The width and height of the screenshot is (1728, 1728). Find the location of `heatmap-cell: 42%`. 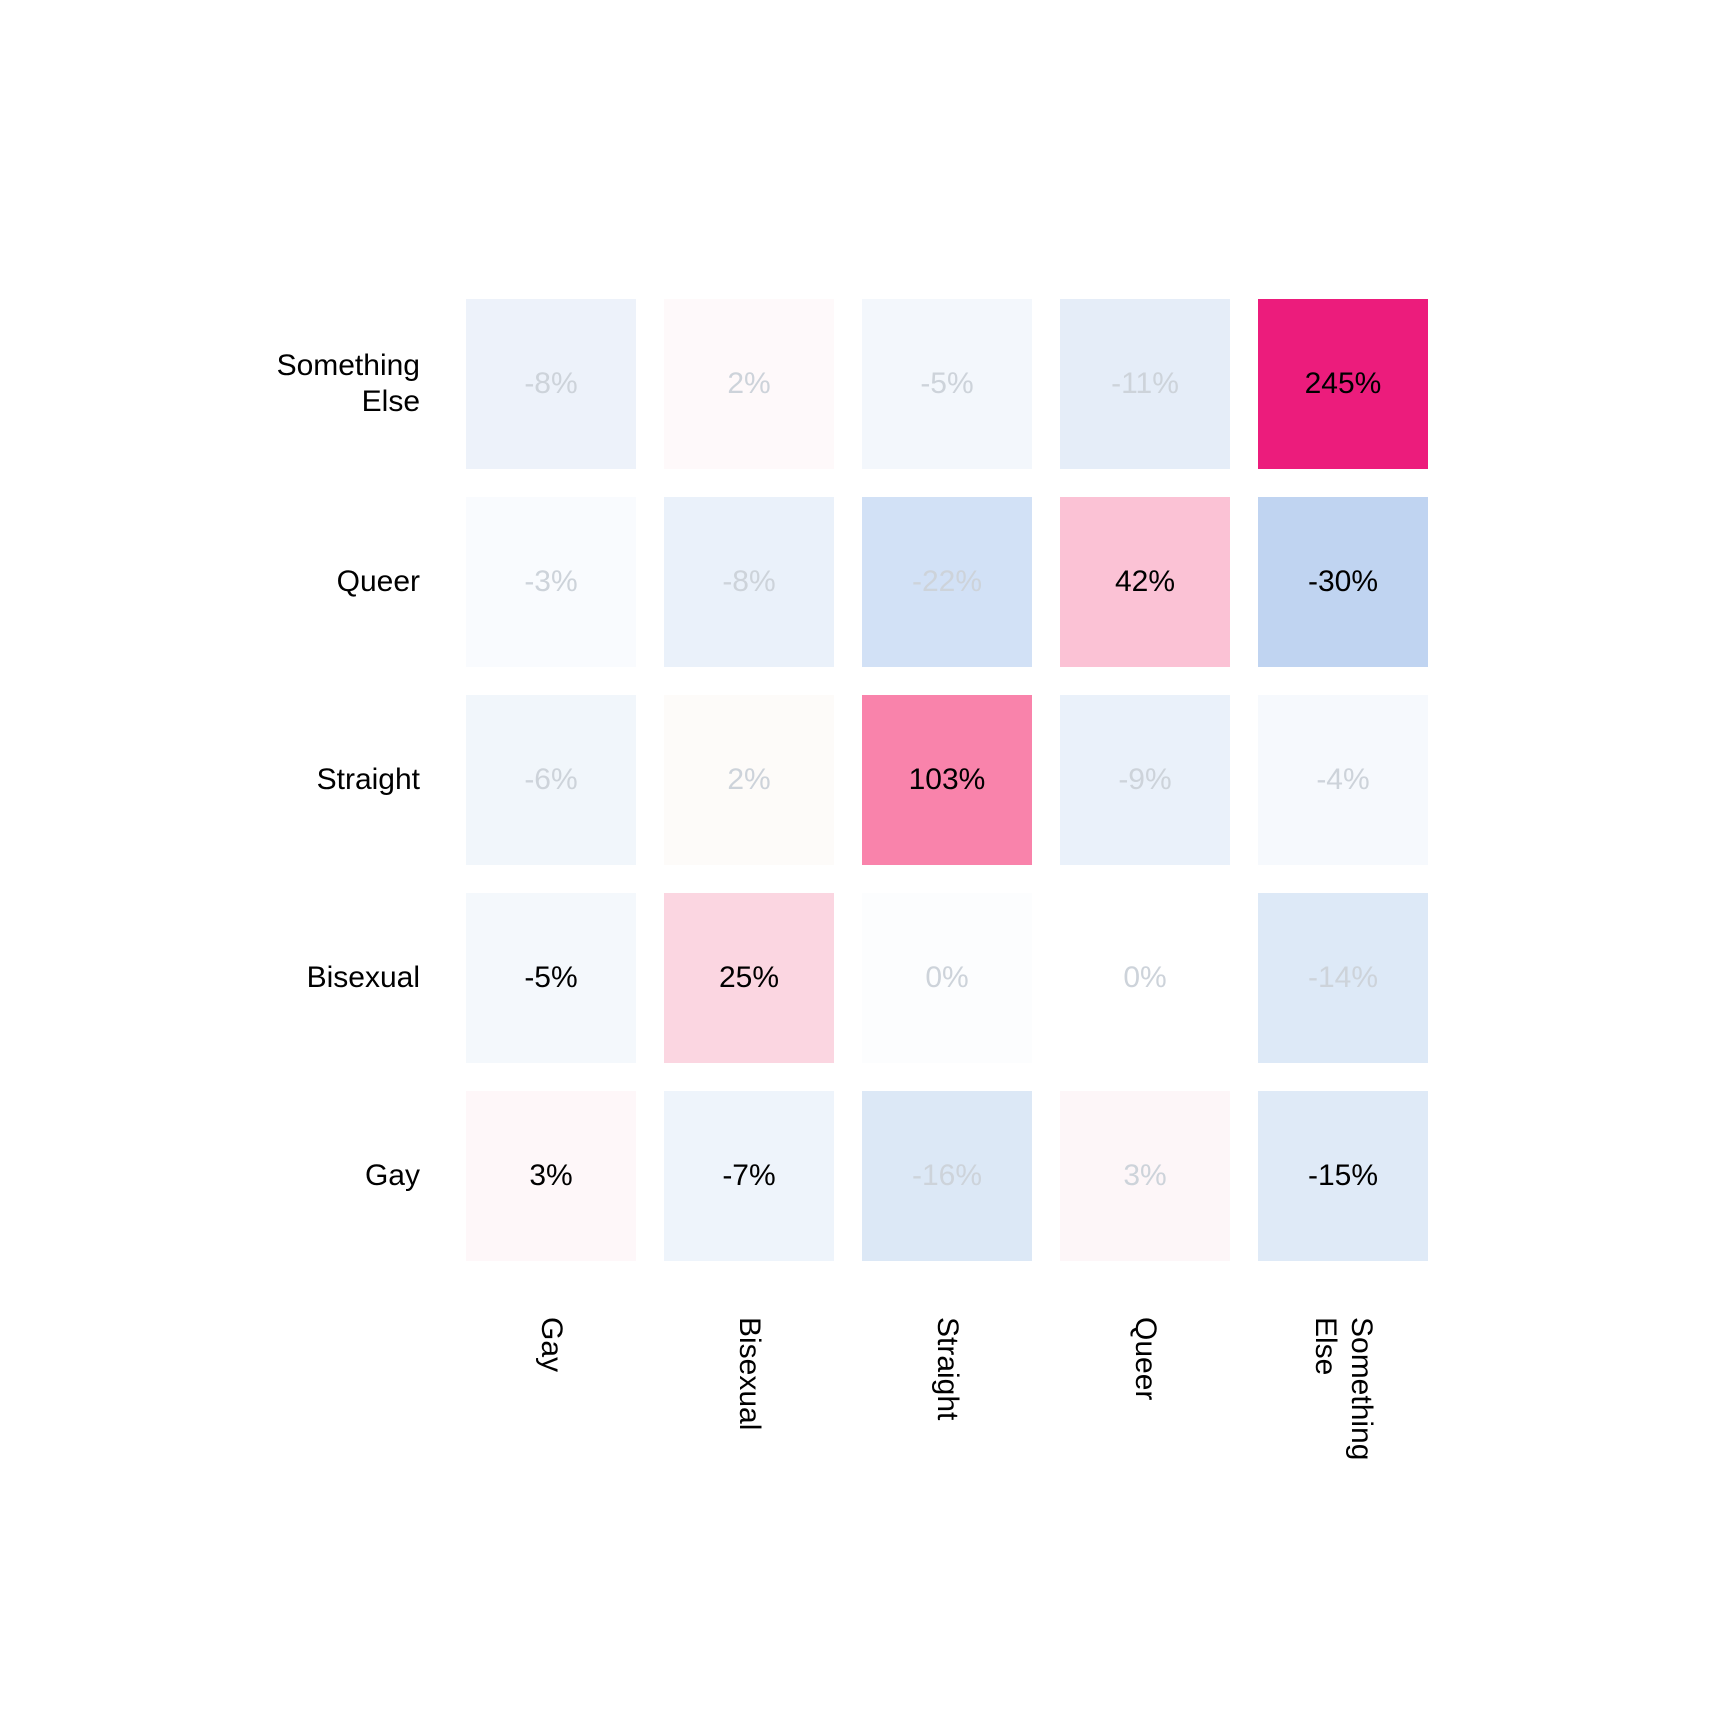

heatmap-cell: 42% is located at coordinates (1145, 582).